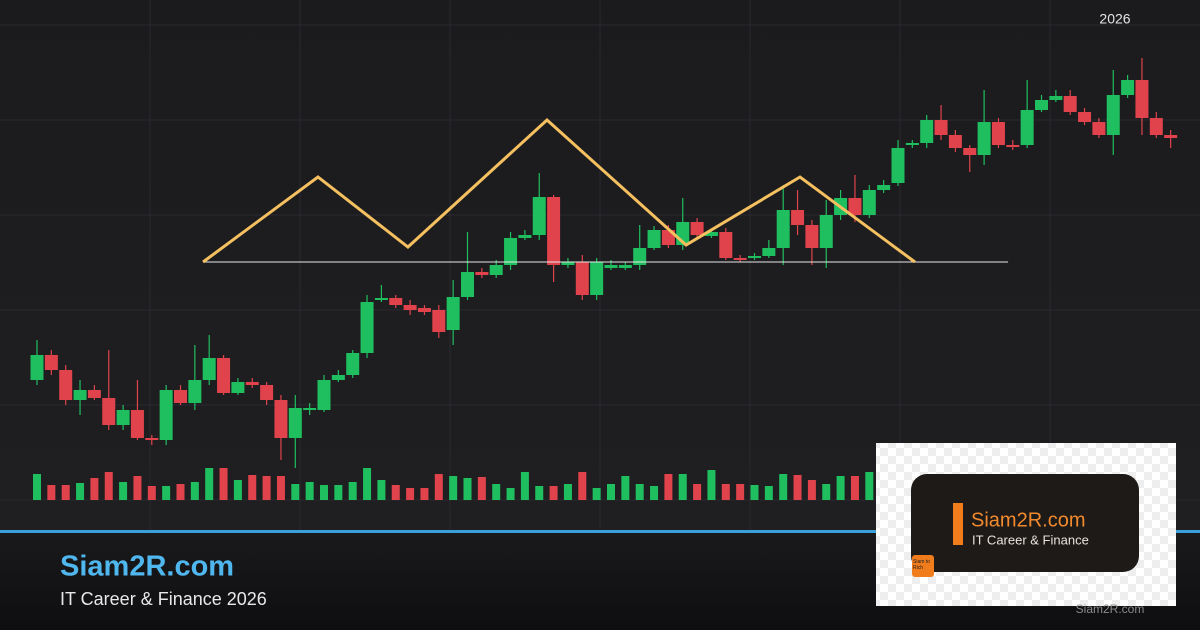  I want to click on icon, so click(923, 566).